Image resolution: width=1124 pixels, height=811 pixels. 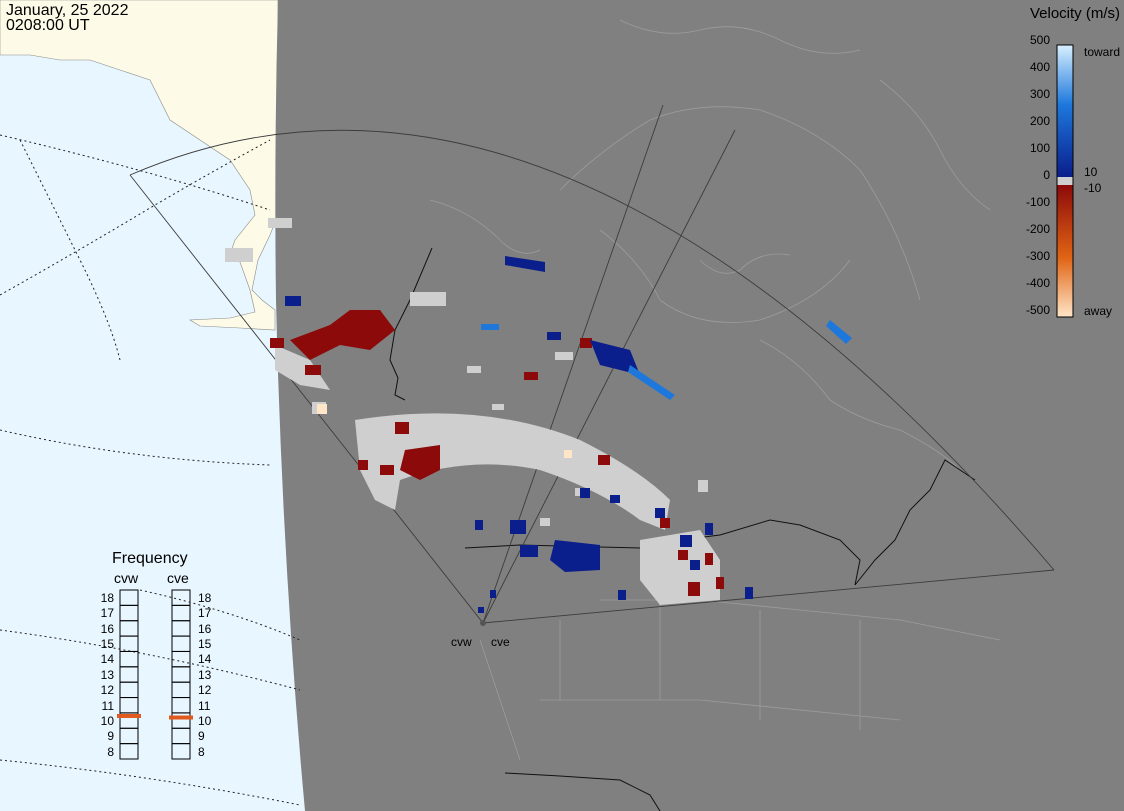 What do you see at coordinates (1074, 13) in the screenshot?
I see `velocity-legend-title: Velocity (m/s)` at bounding box center [1074, 13].